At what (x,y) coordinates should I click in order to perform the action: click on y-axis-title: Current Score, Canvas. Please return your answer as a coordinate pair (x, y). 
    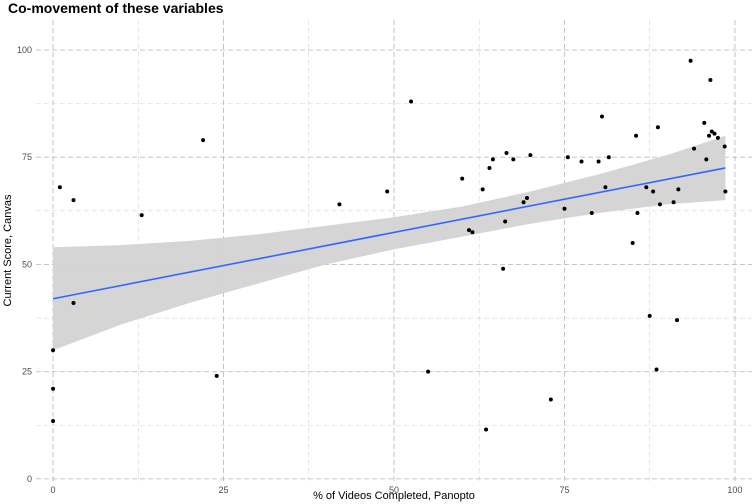
    Looking at the image, I should click on (8, 250).